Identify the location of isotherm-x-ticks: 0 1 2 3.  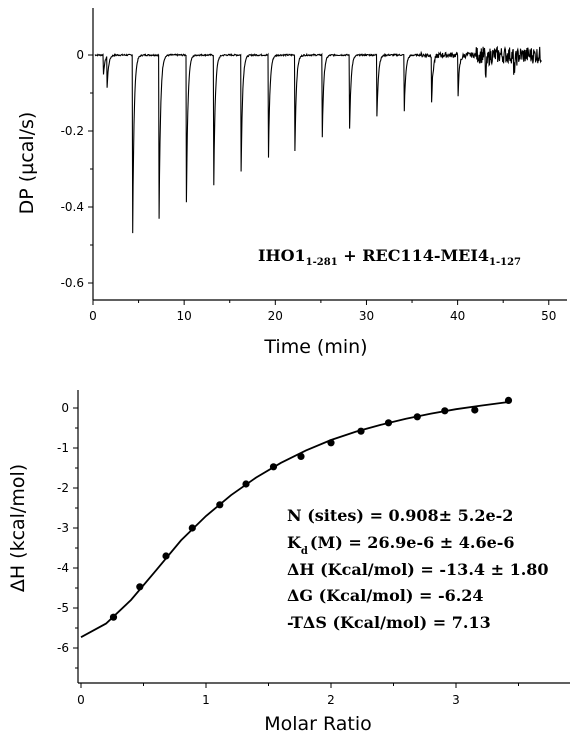
(298, 695).